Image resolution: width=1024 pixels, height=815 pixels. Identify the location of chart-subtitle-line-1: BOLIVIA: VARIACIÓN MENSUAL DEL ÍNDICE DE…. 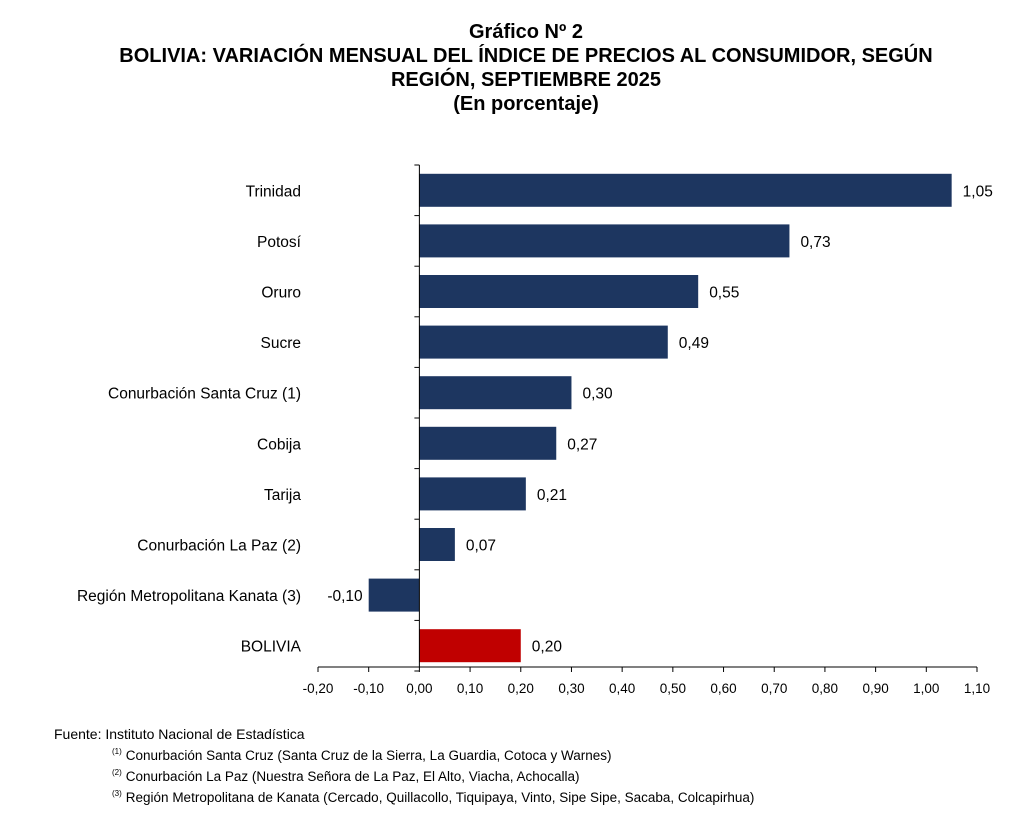
(526, 56).